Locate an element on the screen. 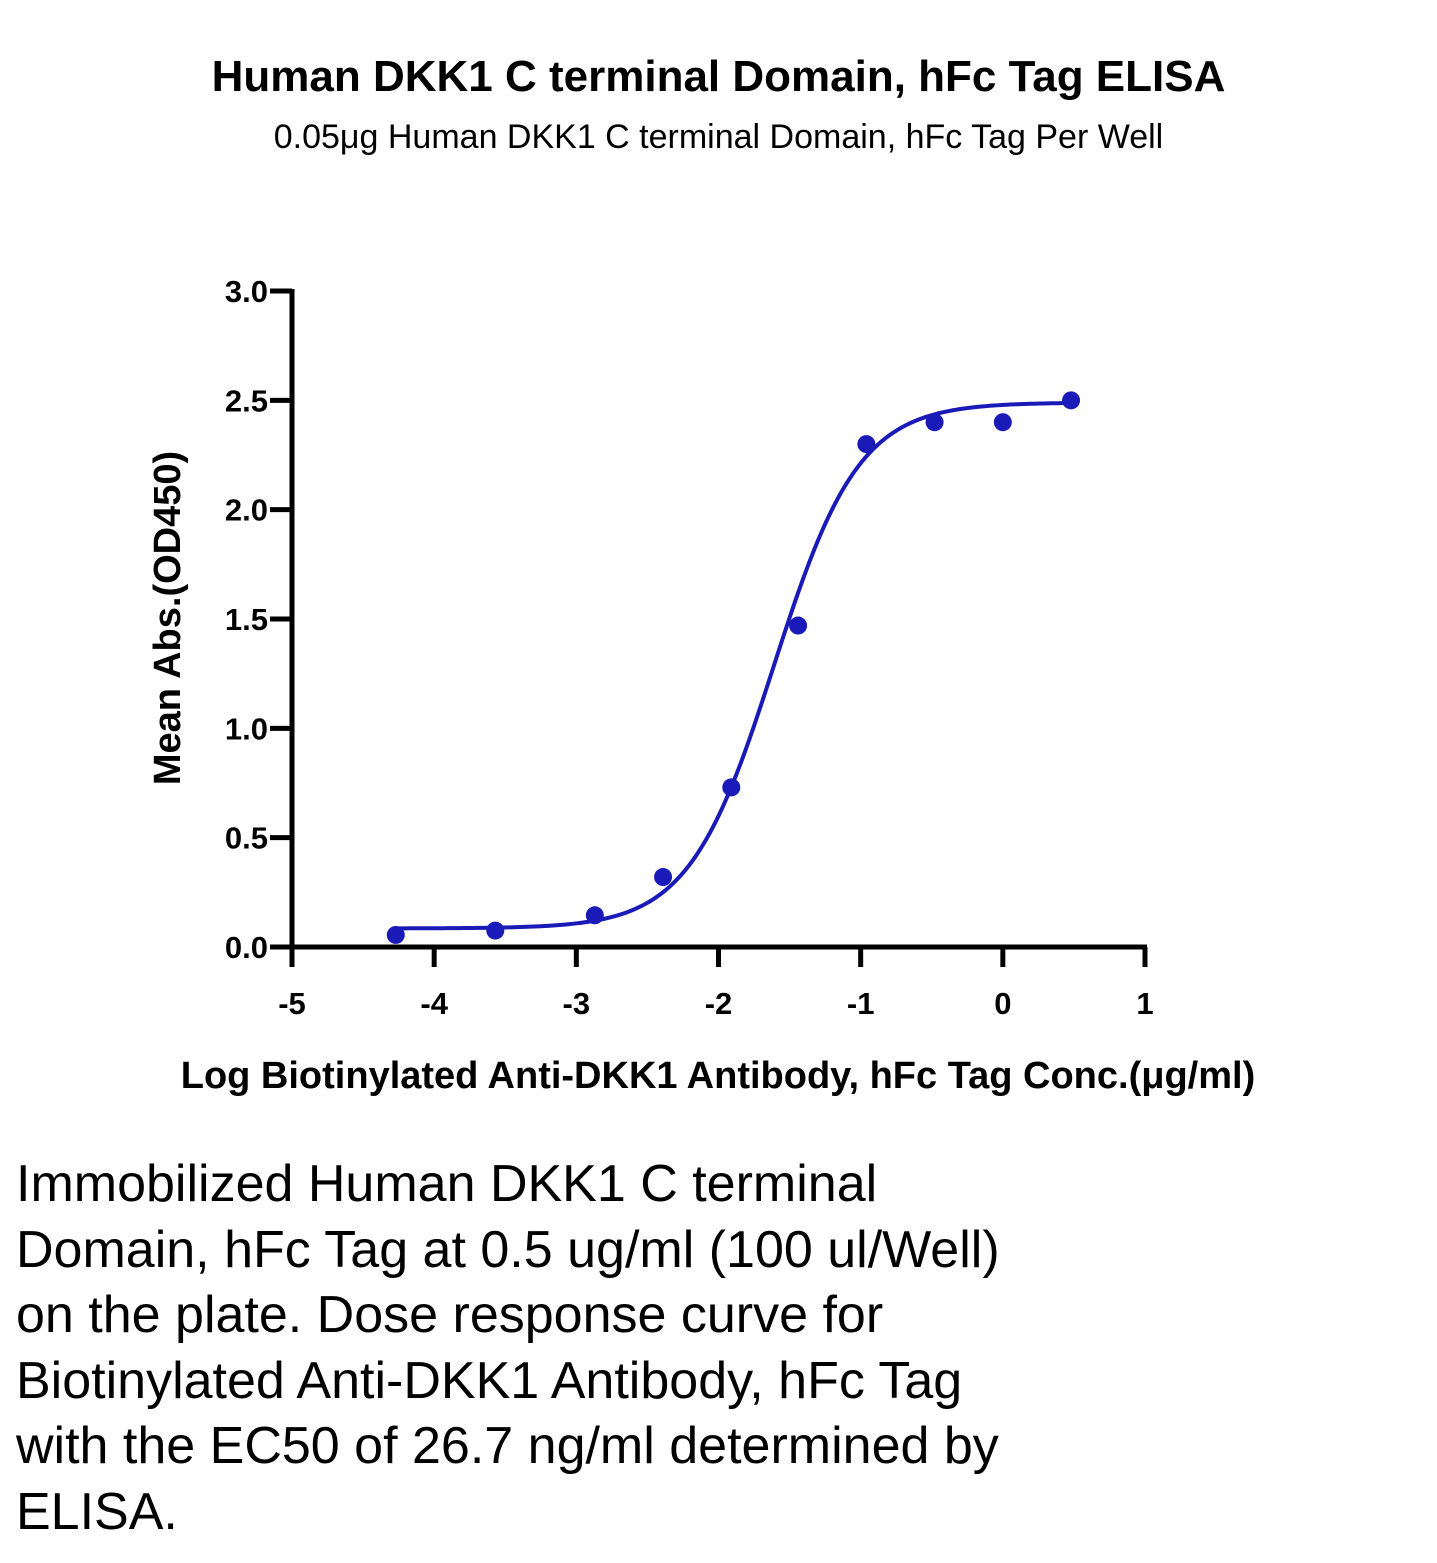 This screenshot has height=1563, width=1437. x-tick-label: -1 is located at coordinates (861, 1003).